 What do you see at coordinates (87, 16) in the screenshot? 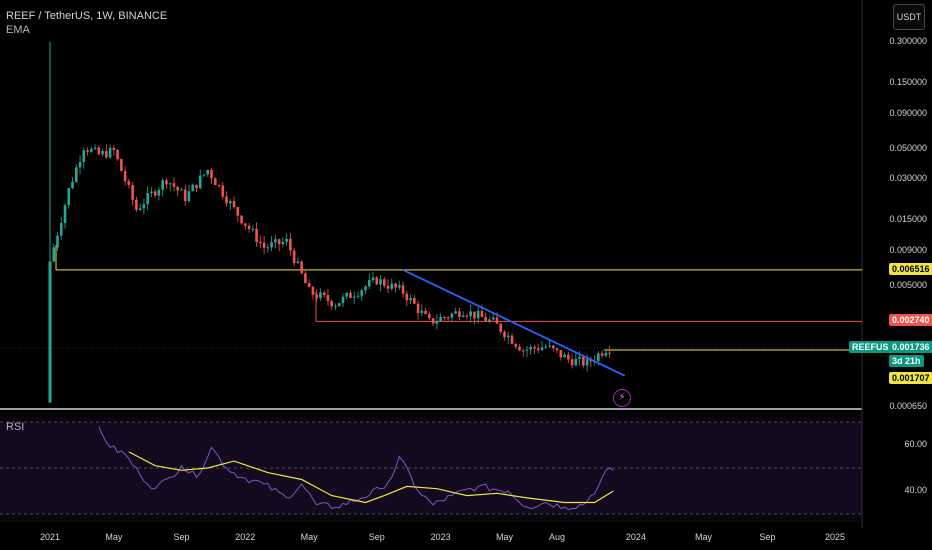
I see `chart-title: REEF / TetherUS, 1W, BINANCE` at bounding box center [87, 16].